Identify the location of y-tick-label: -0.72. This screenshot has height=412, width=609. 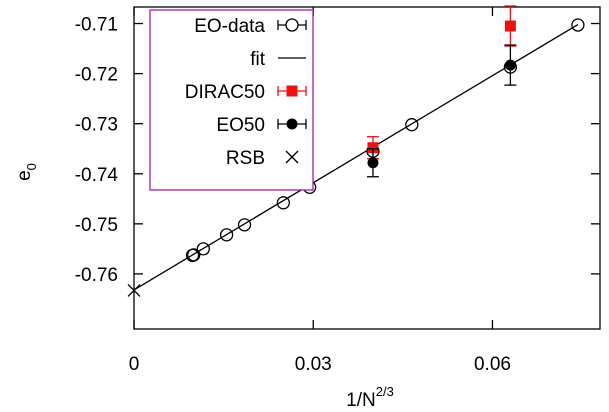
(96, 75).